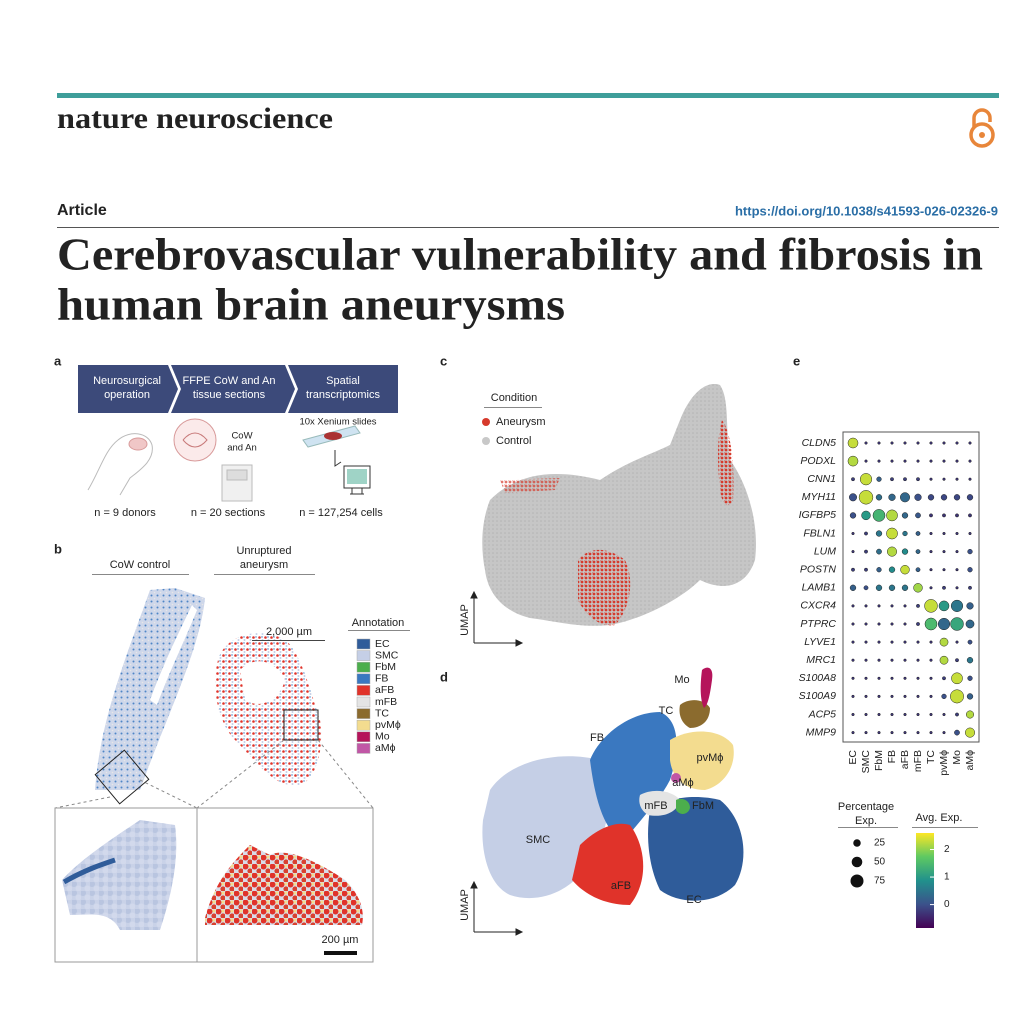 The height and width of the screenshot is (1024, 1024). What do you see at coordinates (264, 574) in the screenshot?
I see `label-rule` at bounding box center [264, 574].